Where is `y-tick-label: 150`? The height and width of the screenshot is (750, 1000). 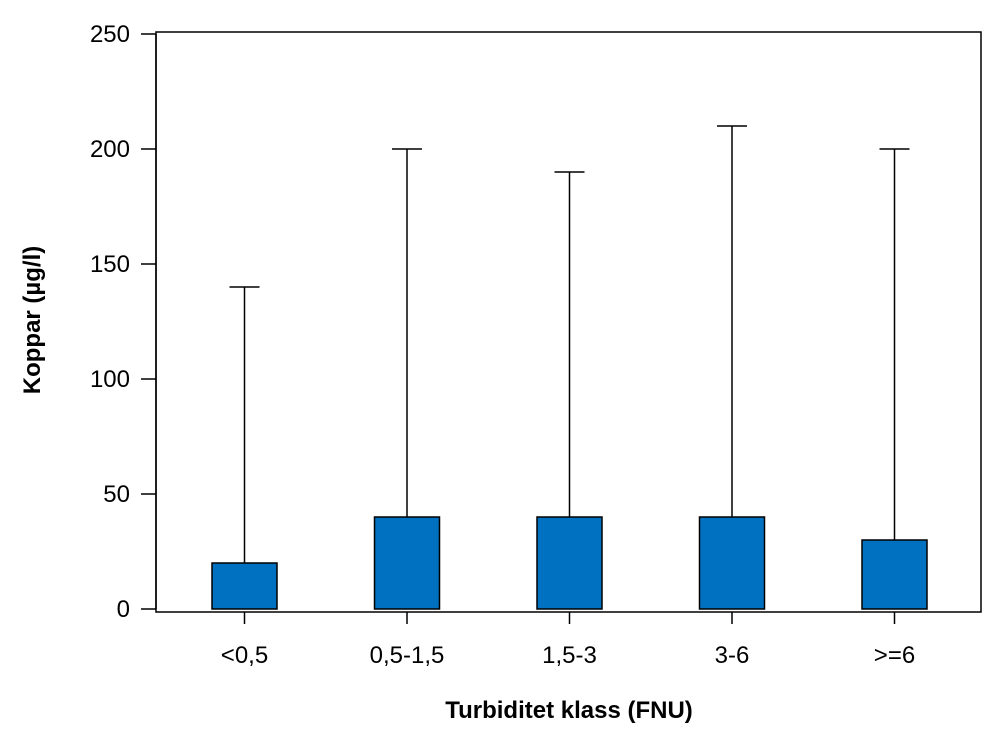 y-tick-label: 150 is located at coordinates (110, 264).